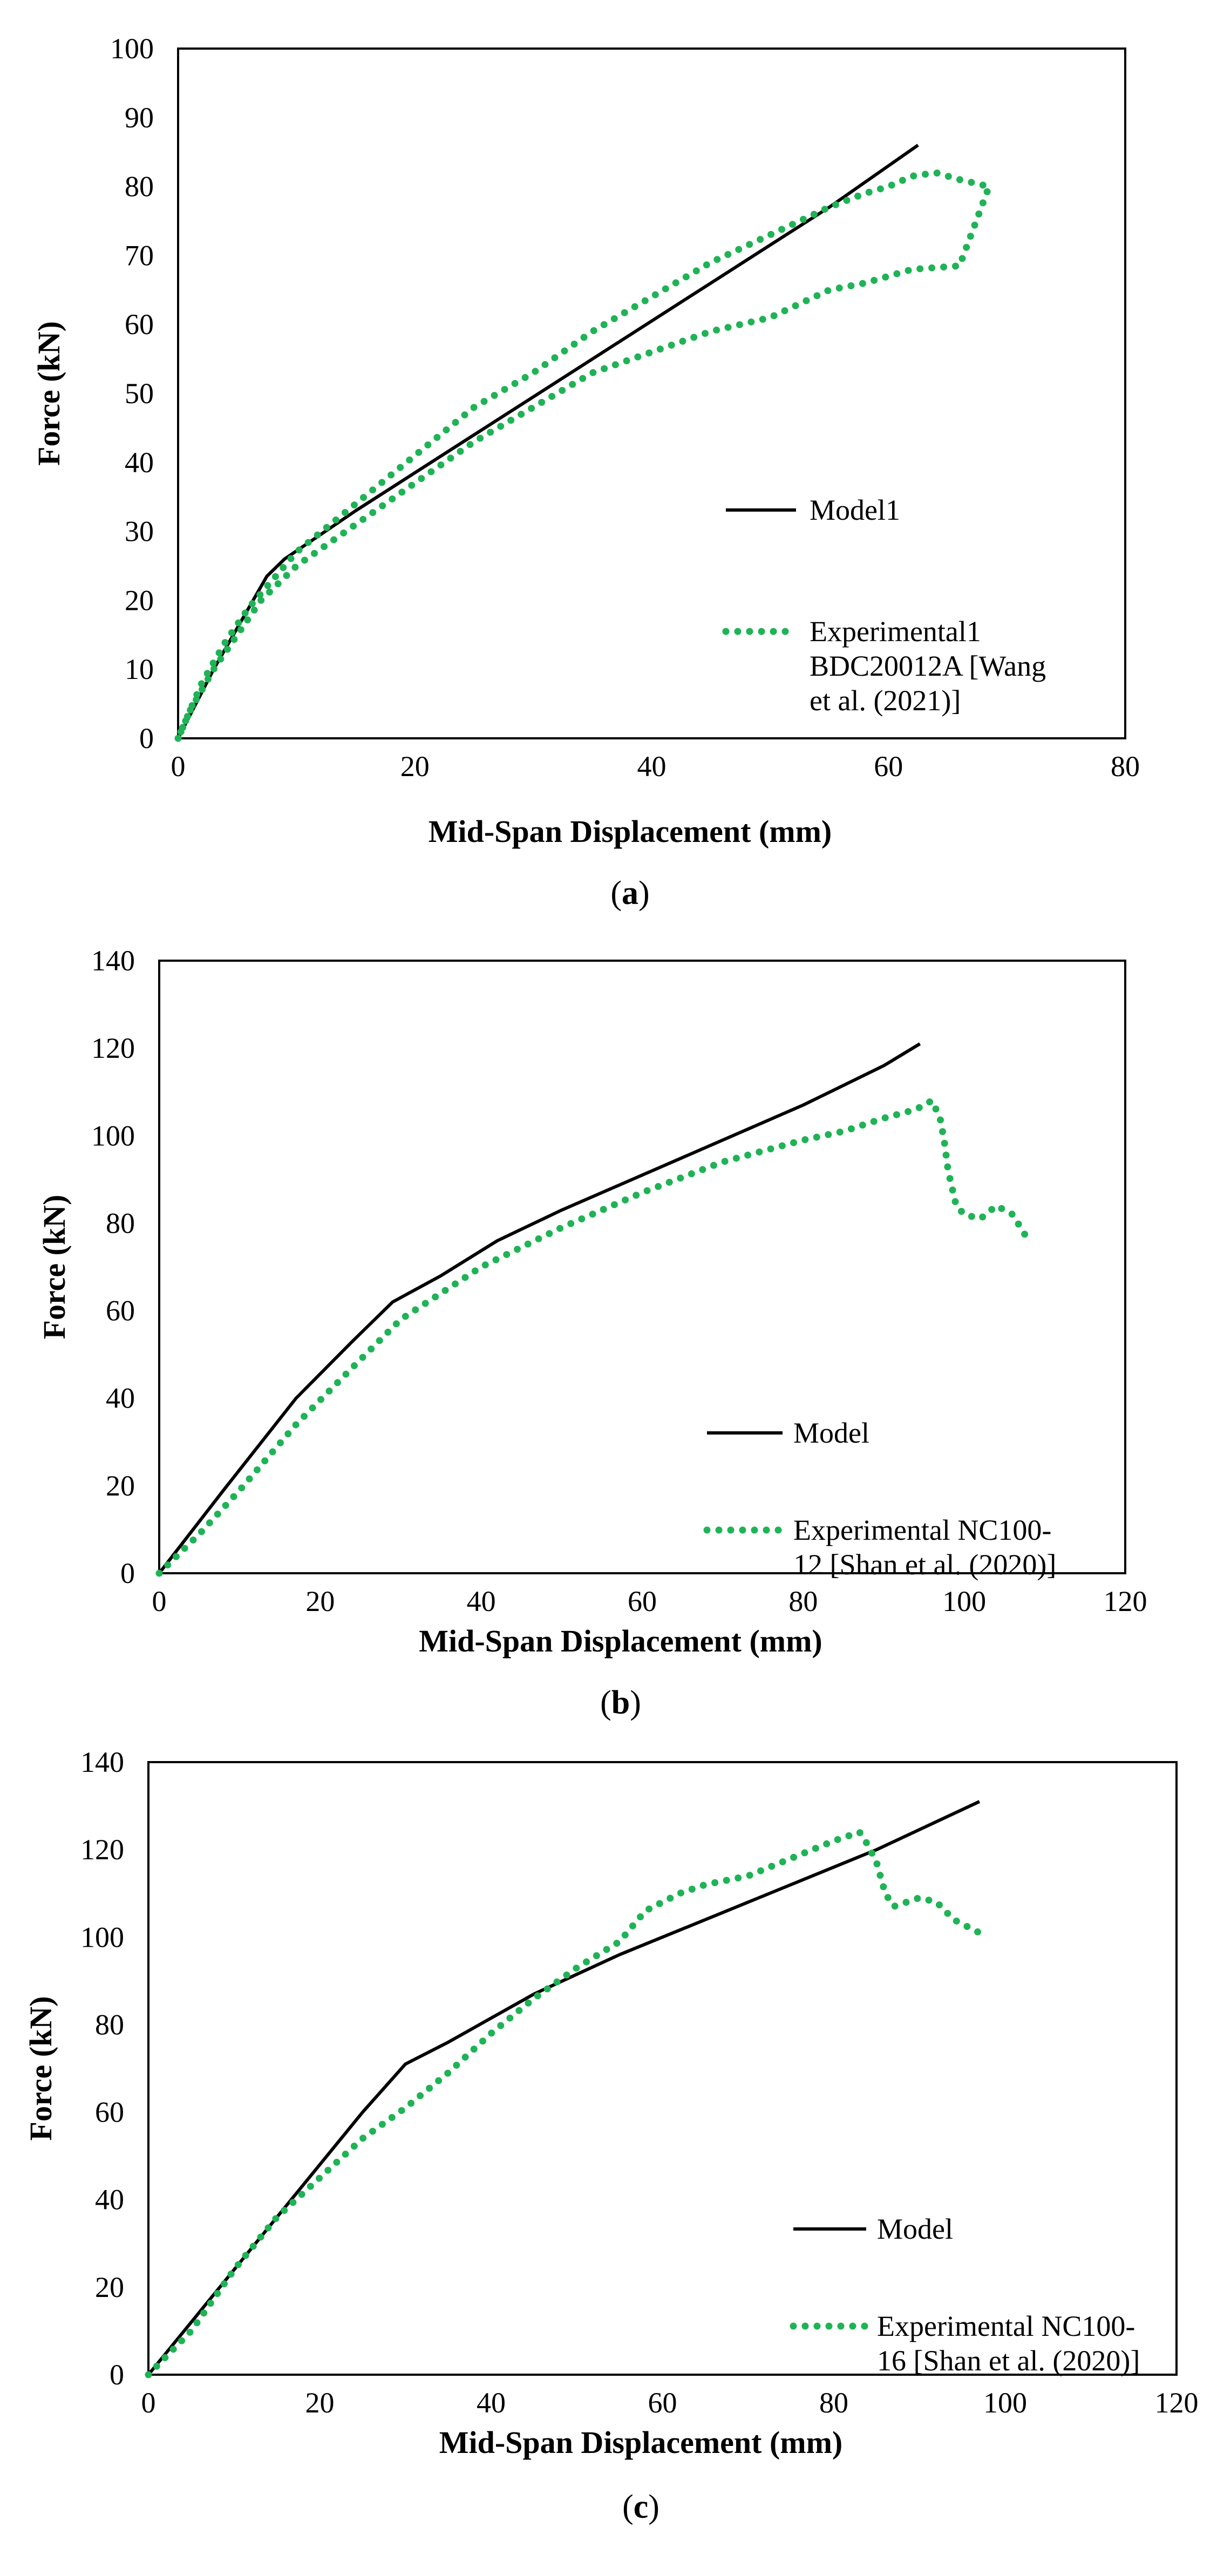  What do you see at coordinates (885, 700) in the screenshot?
I see `legend-entry-line: et al. (2021)]` at bounding box center [885, 700].